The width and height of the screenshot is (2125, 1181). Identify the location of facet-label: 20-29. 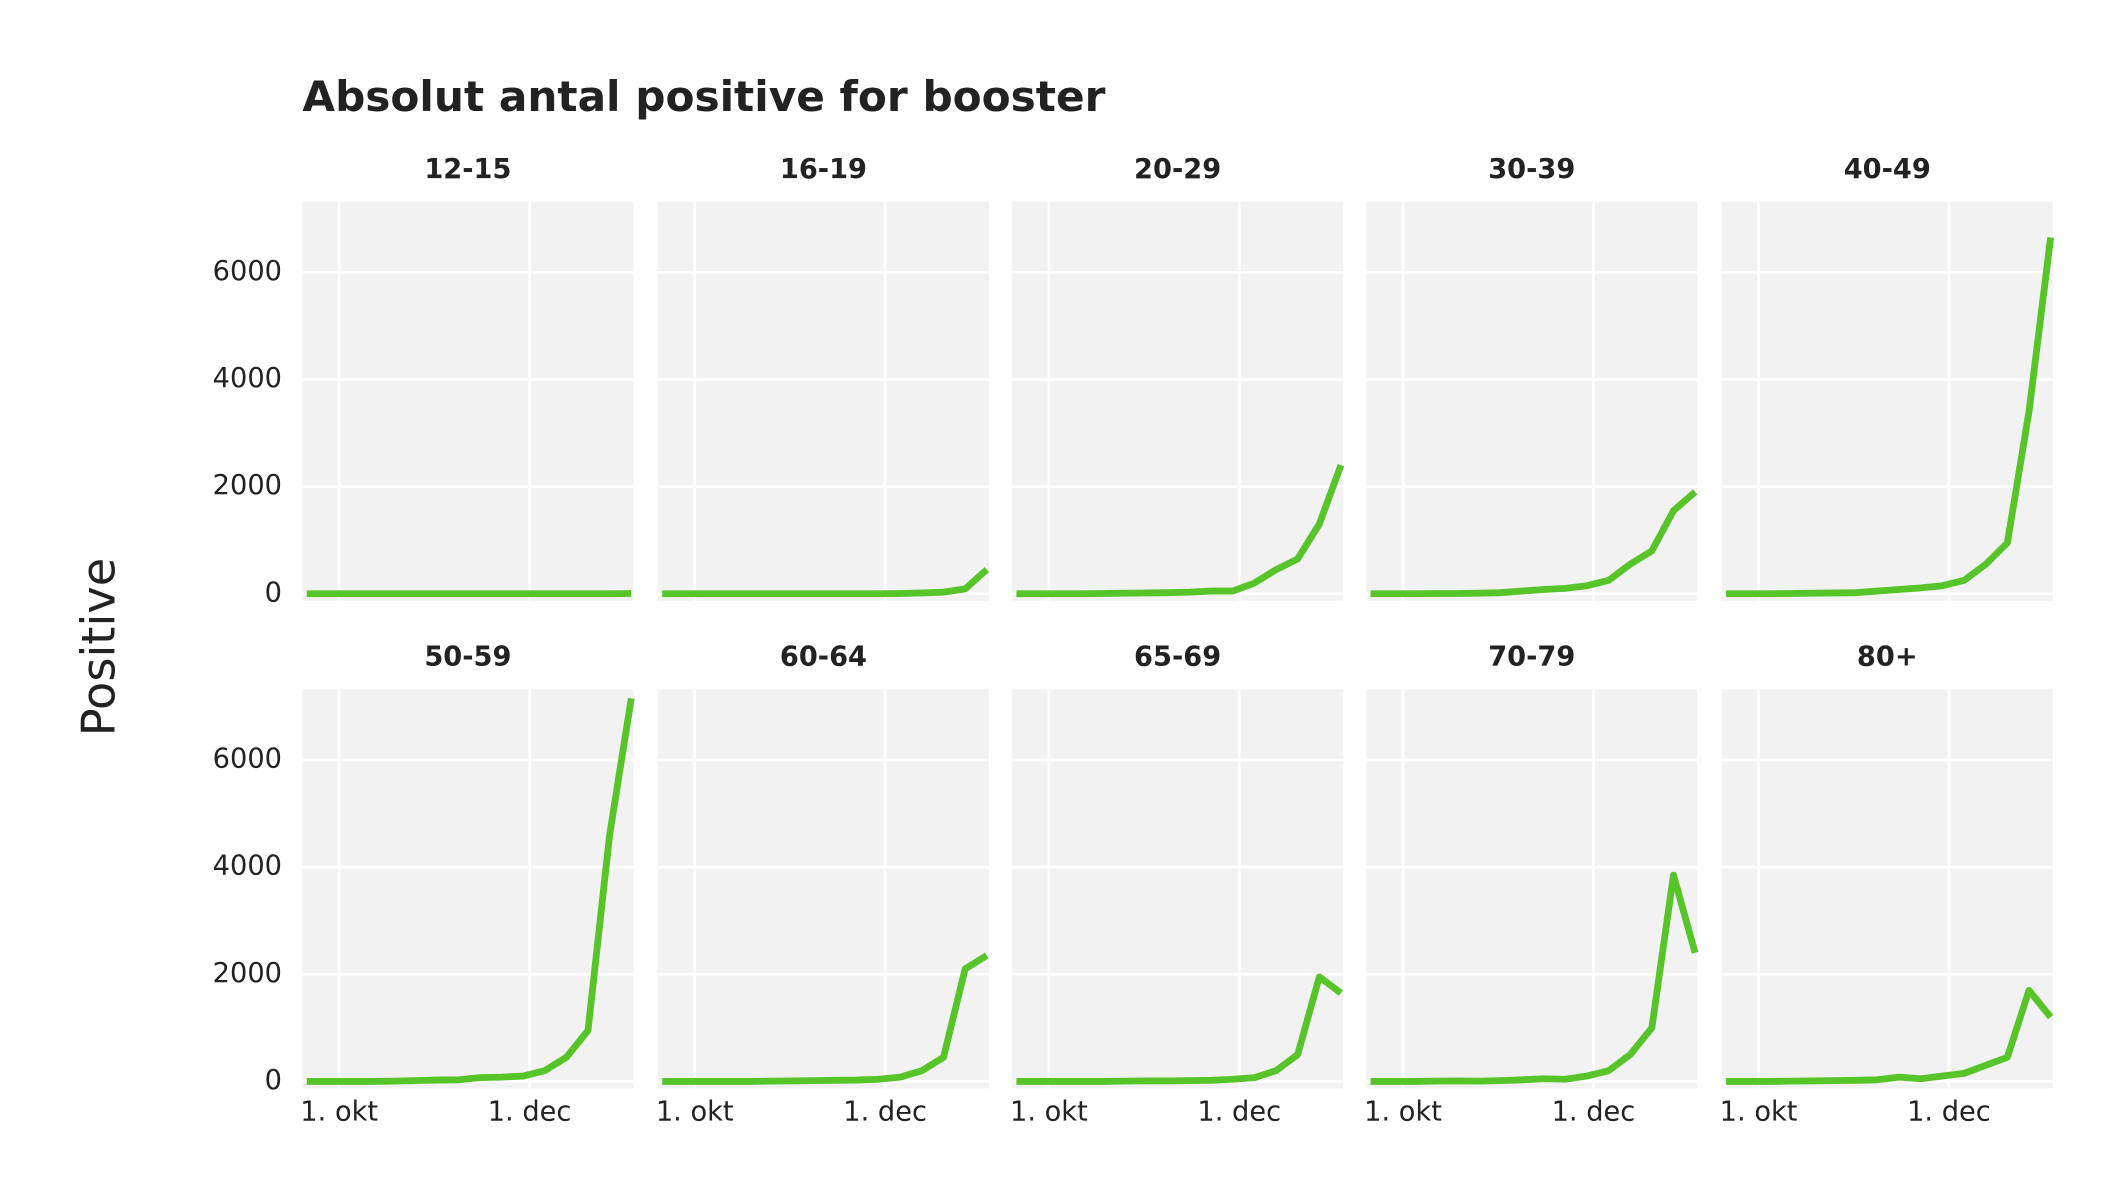
(1177, 169).